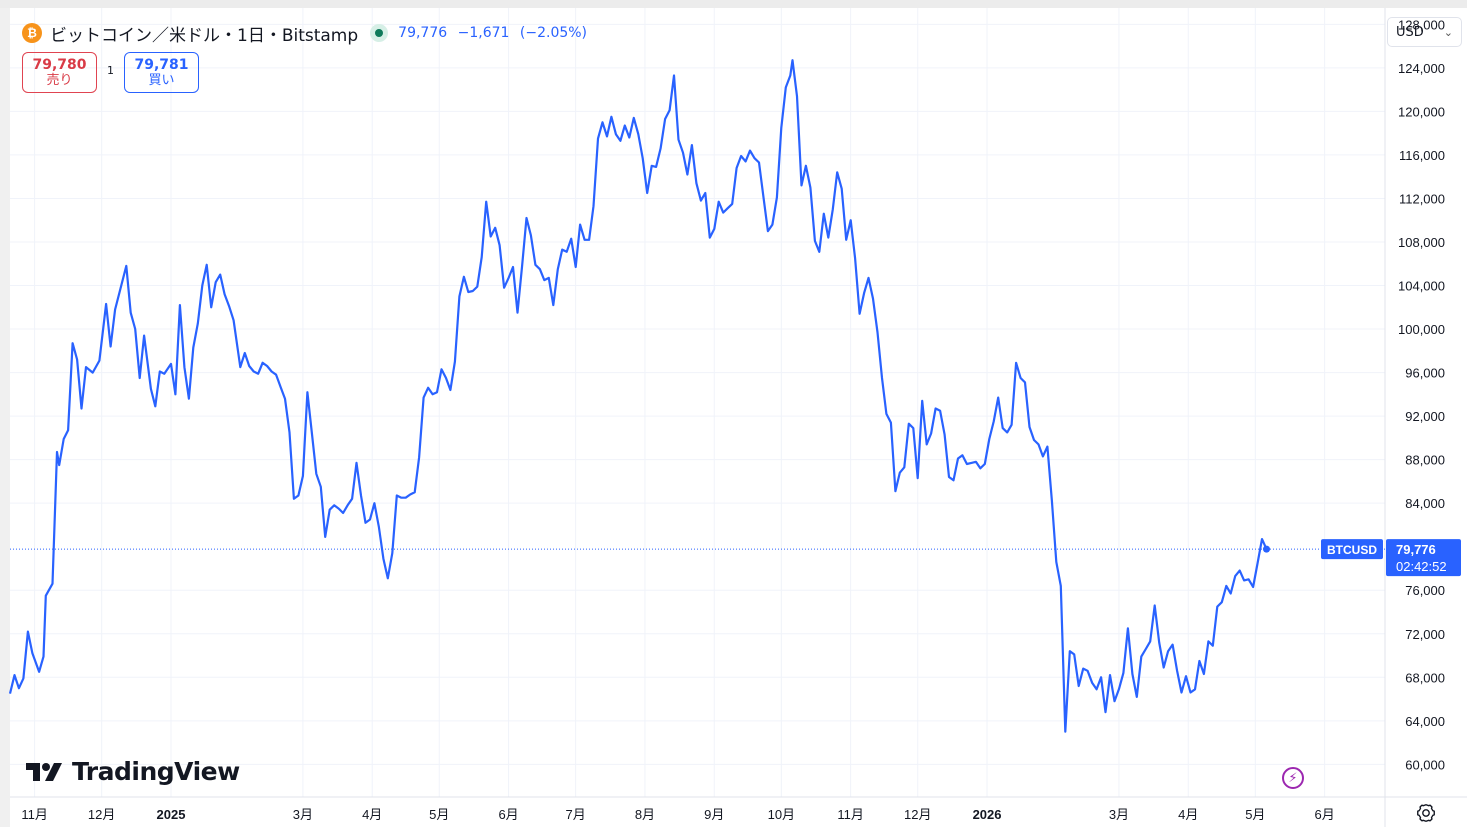 The width and height of the screenshot is (1467, 827). What do you see at coordinates (1422, 155) in the screenshot?
I see `price-axis-tick-label: 116,000` at bounding box center [1422, 155].